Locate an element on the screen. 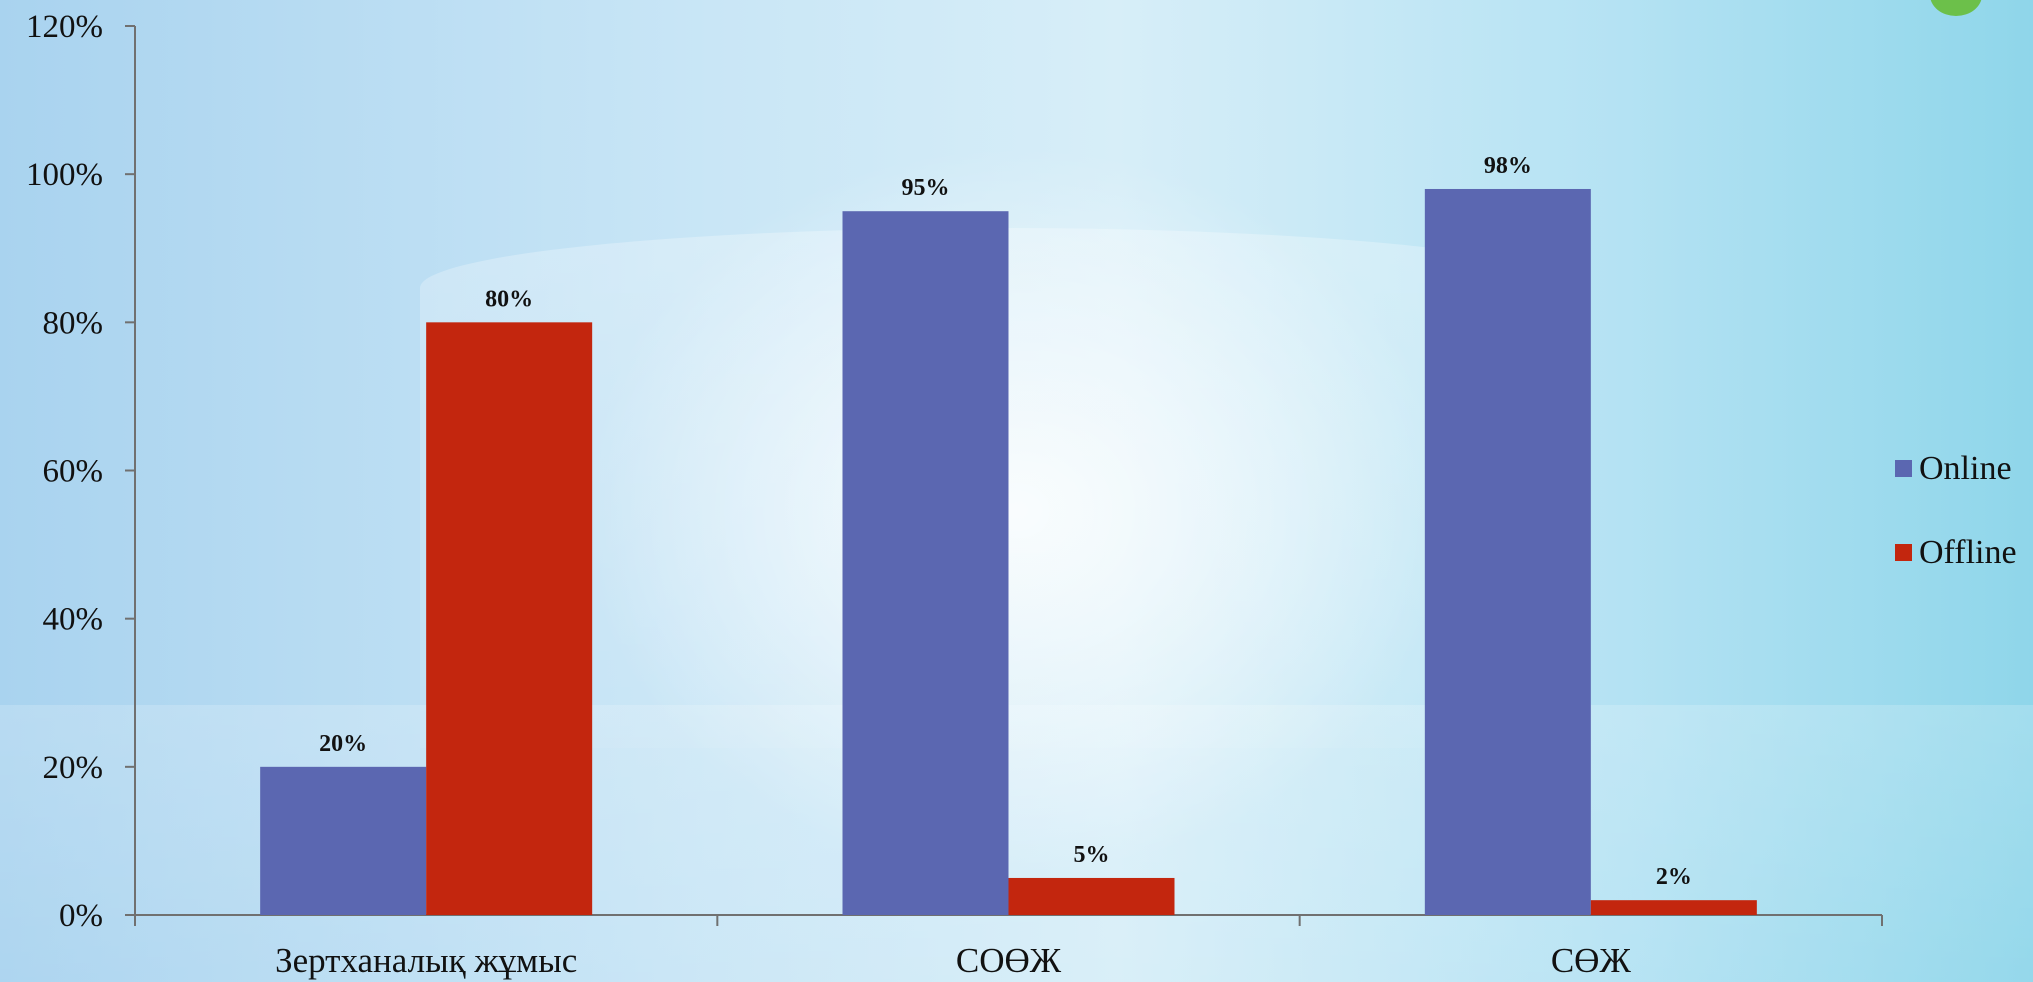  data-label-online: 20% is located at coordinates (343, 744).